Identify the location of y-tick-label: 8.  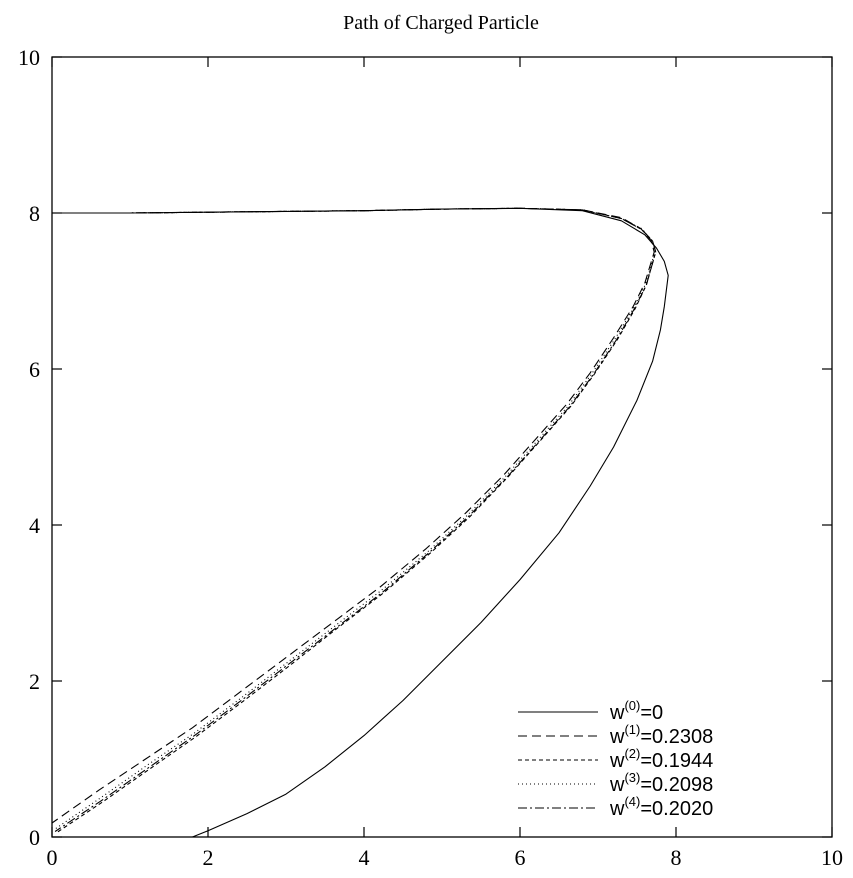
(34, 213).